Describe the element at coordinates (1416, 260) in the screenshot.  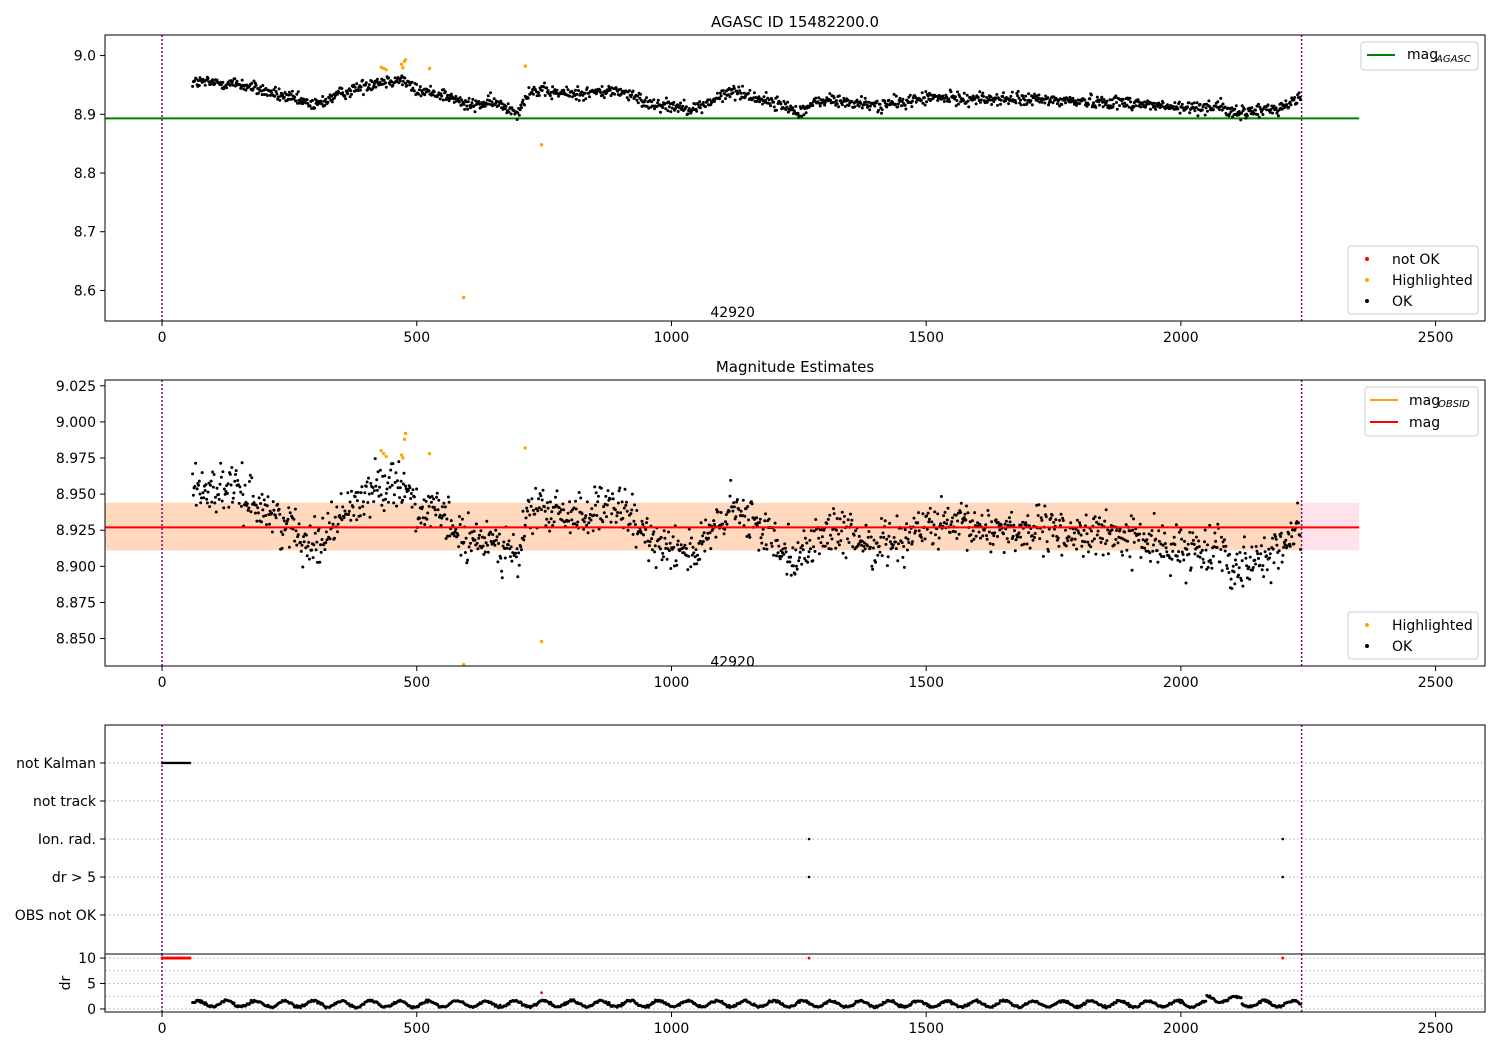
I see `legend-label: not OK` at that location.